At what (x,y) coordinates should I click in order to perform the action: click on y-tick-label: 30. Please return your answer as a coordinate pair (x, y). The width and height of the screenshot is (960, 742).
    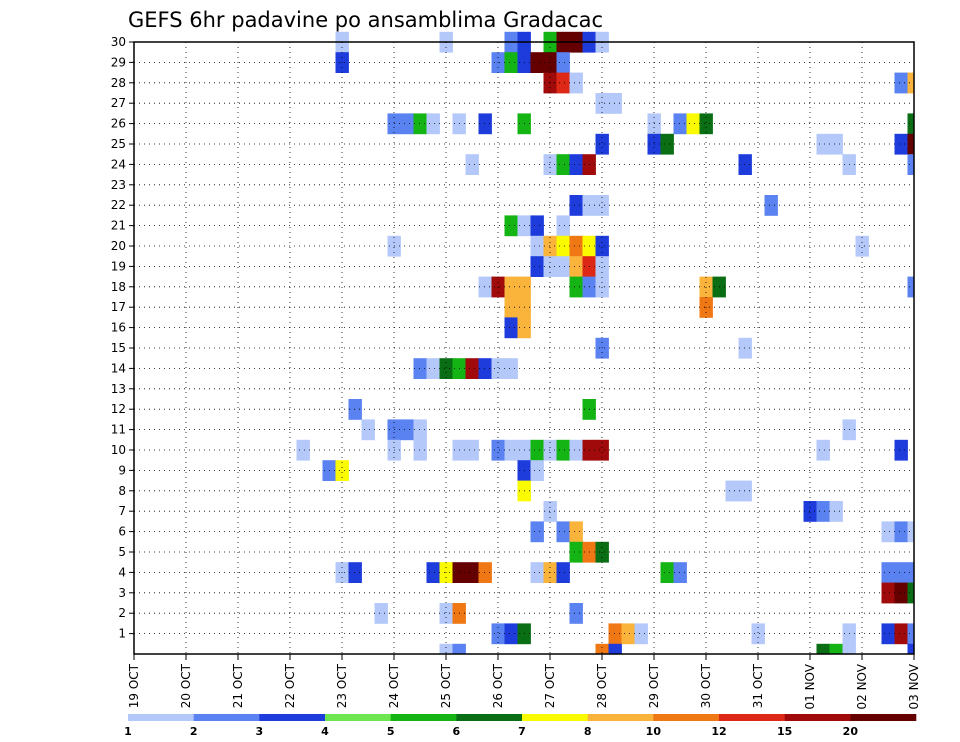
    Looking at the image, I should click on (118, 42).